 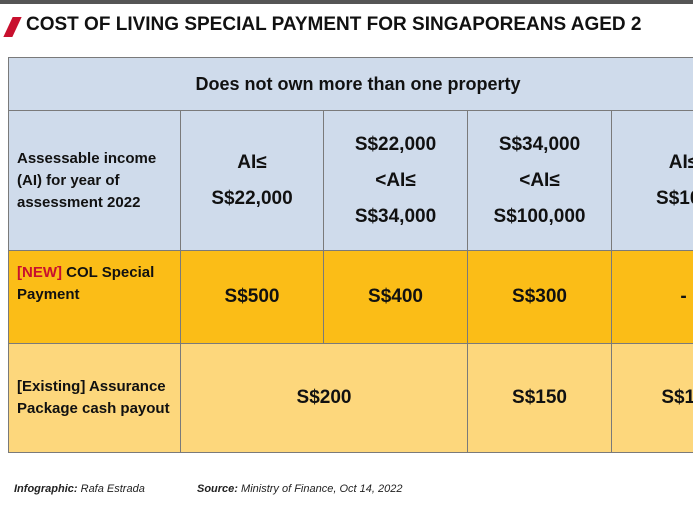 What do you see at coordinates (346, 2) in the screenshot?
I see `top-bar` at bounding box center [346, 2].